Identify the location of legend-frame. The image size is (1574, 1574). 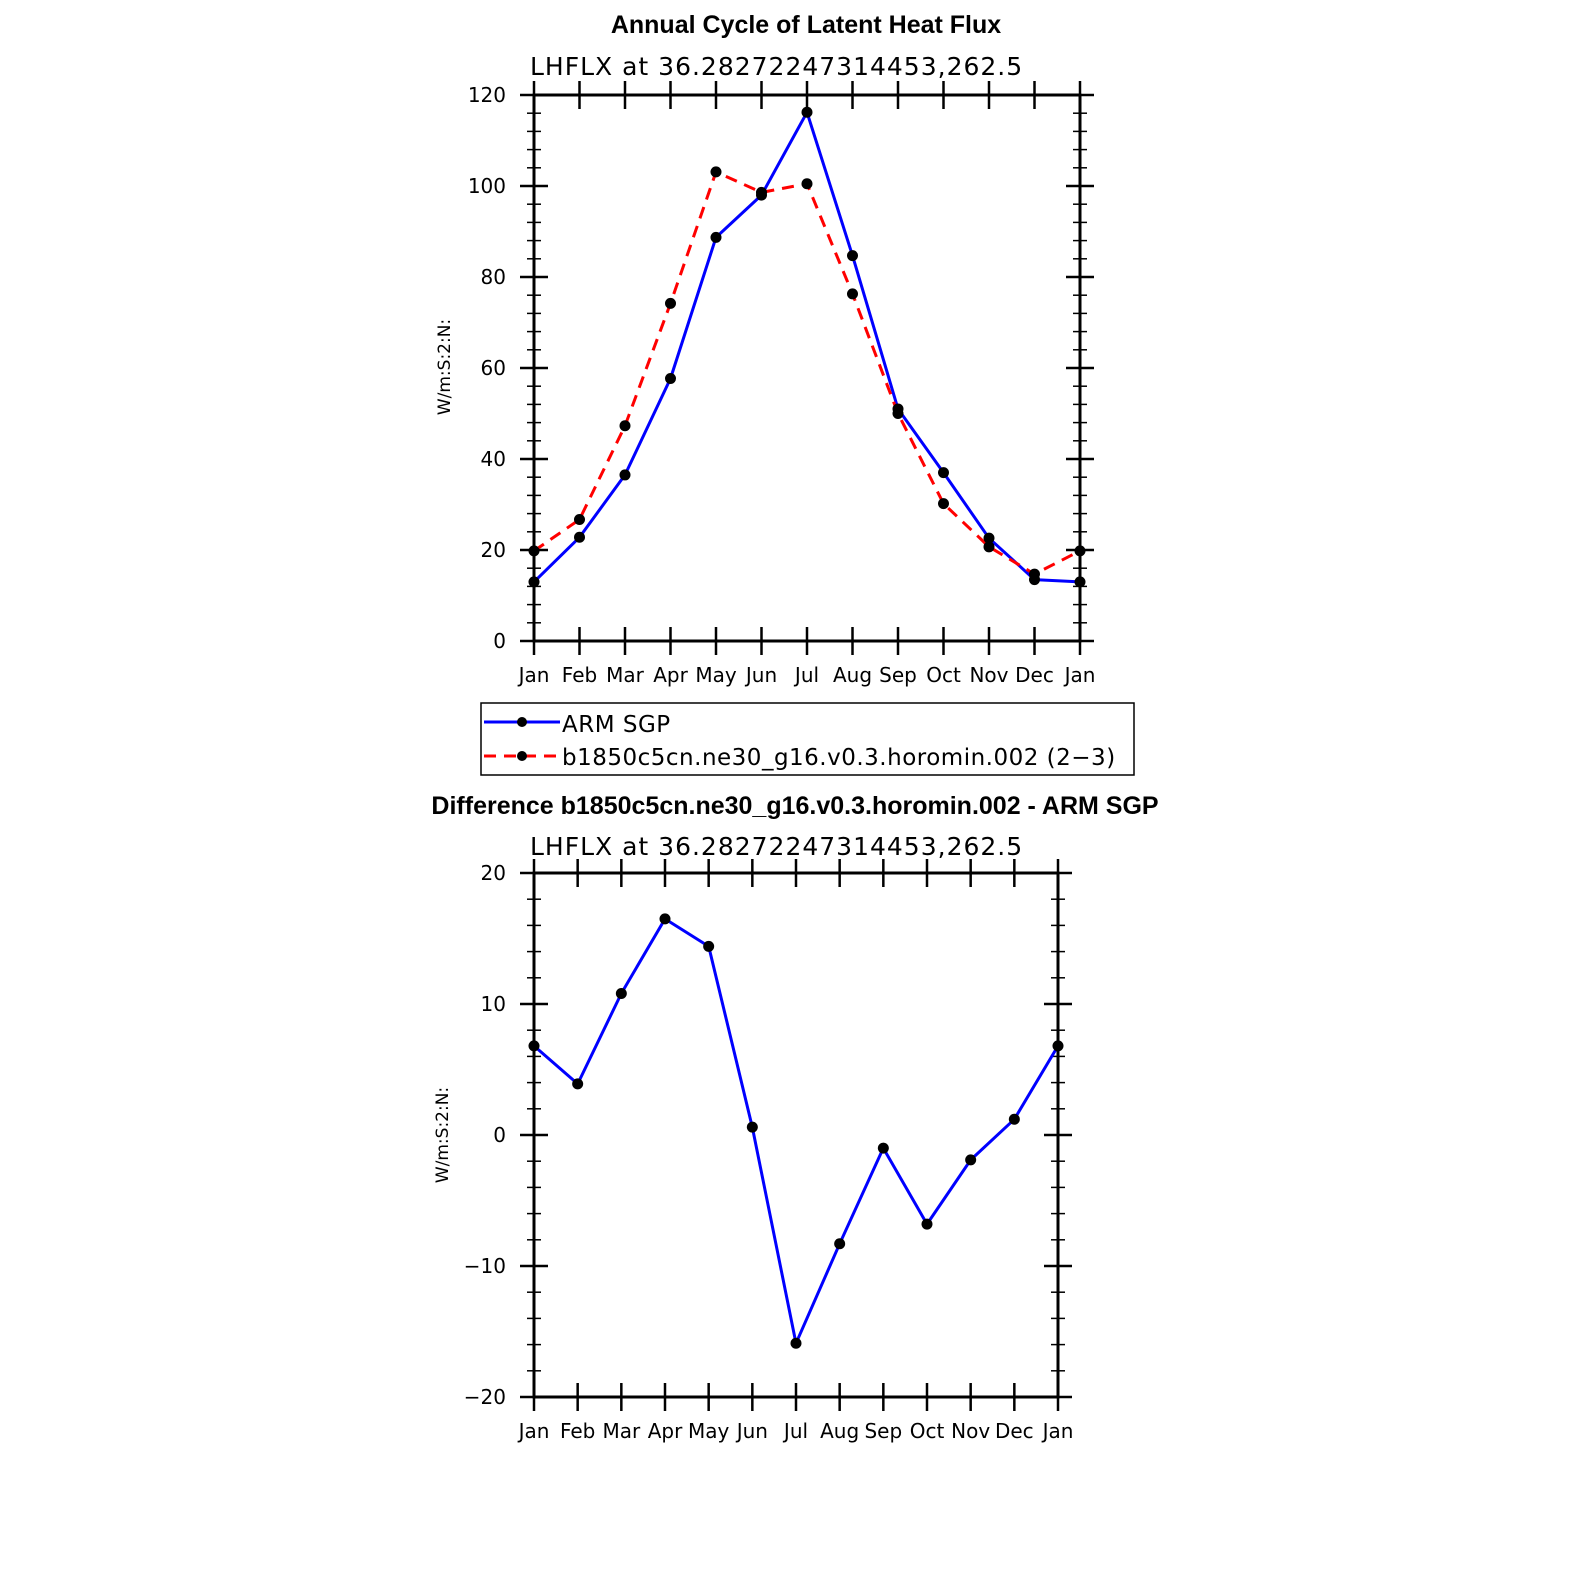
(807, 739).